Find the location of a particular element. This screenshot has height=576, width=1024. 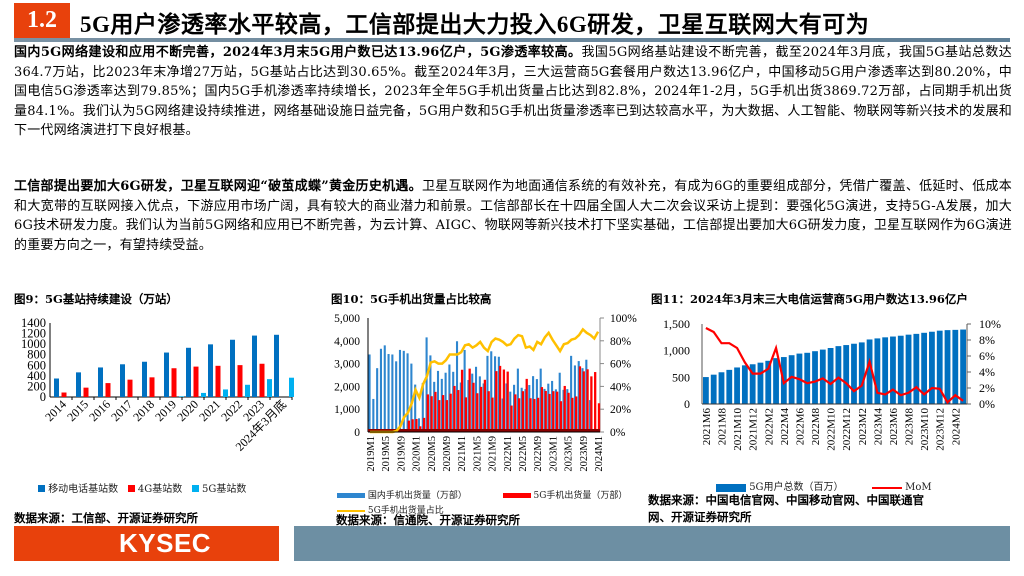

legend-label: 4G基站数 is located at coordinates (160, 489).